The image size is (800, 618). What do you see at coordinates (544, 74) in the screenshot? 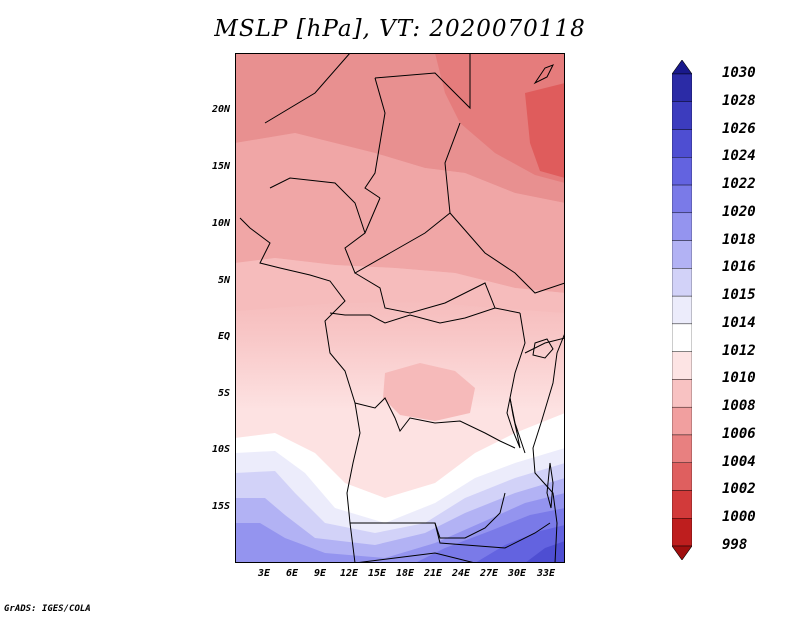
I see `red-sea-coast` at bounding box center [544, 74].